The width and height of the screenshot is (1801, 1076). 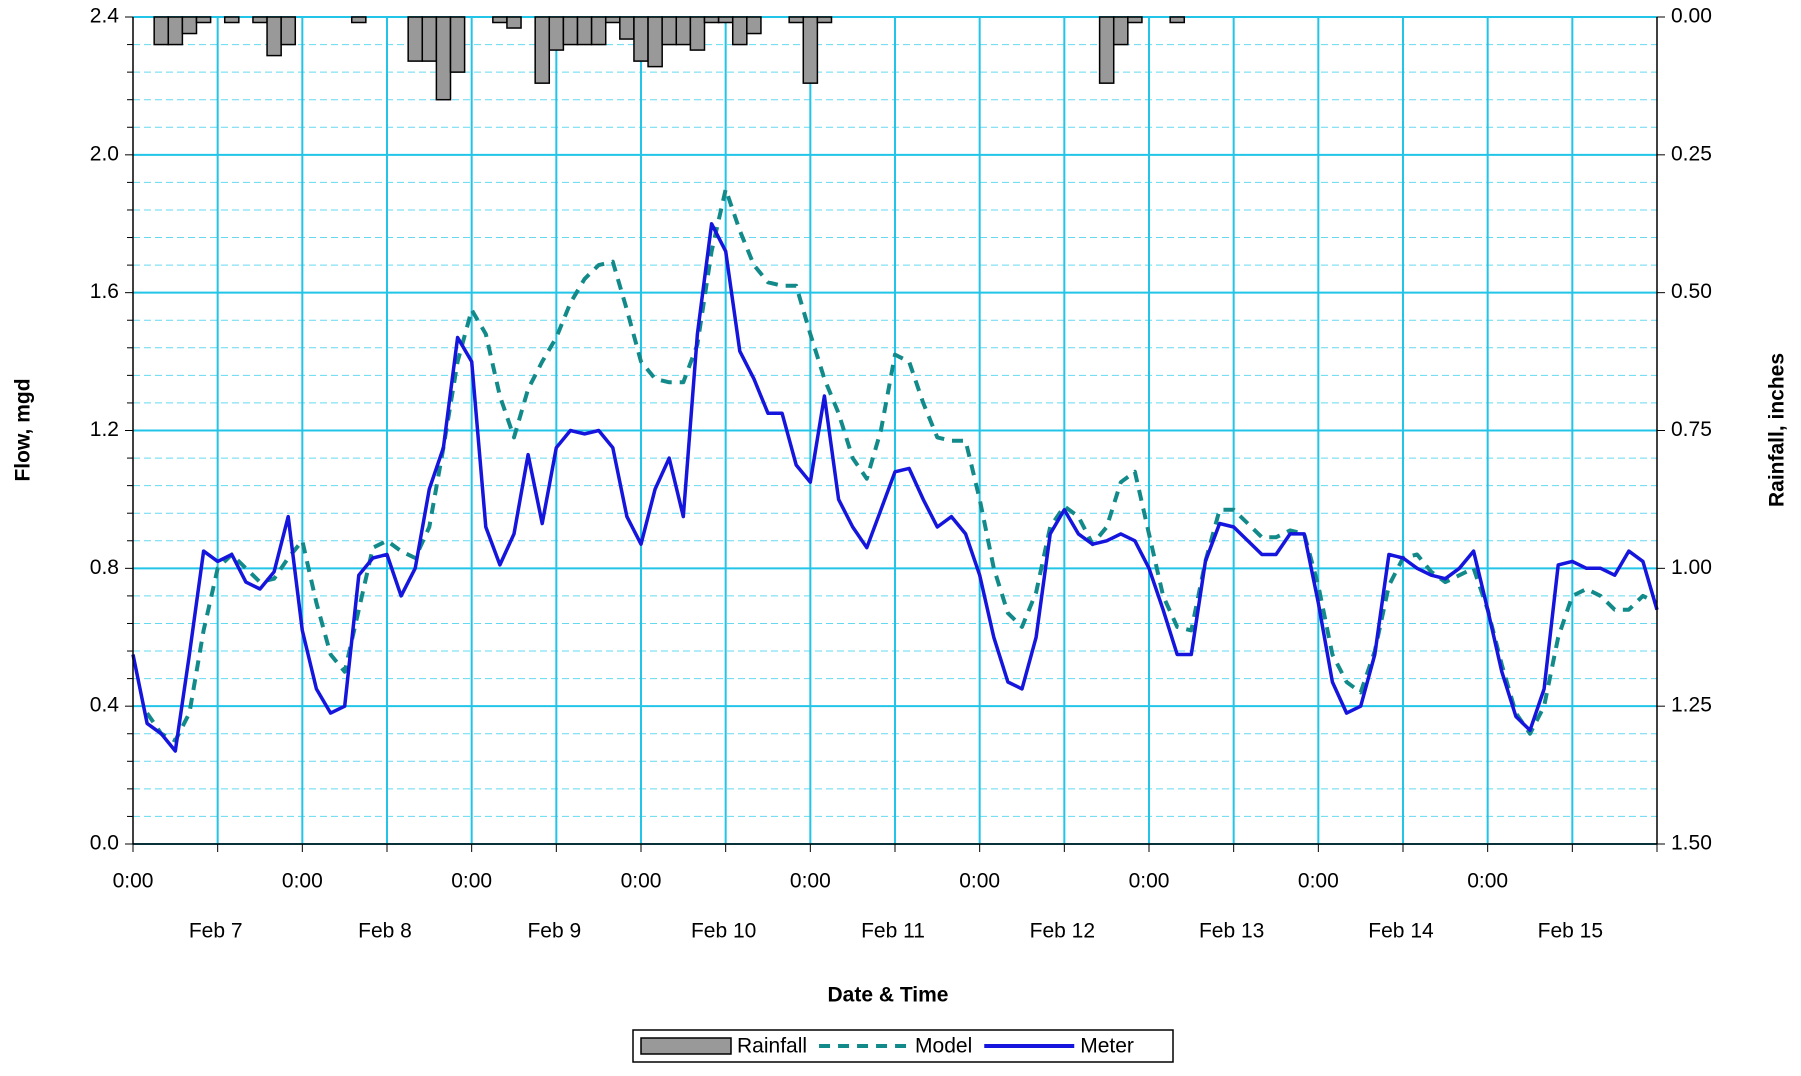 I want to click on date-label: Feb 7, so click(x=216, y=931).